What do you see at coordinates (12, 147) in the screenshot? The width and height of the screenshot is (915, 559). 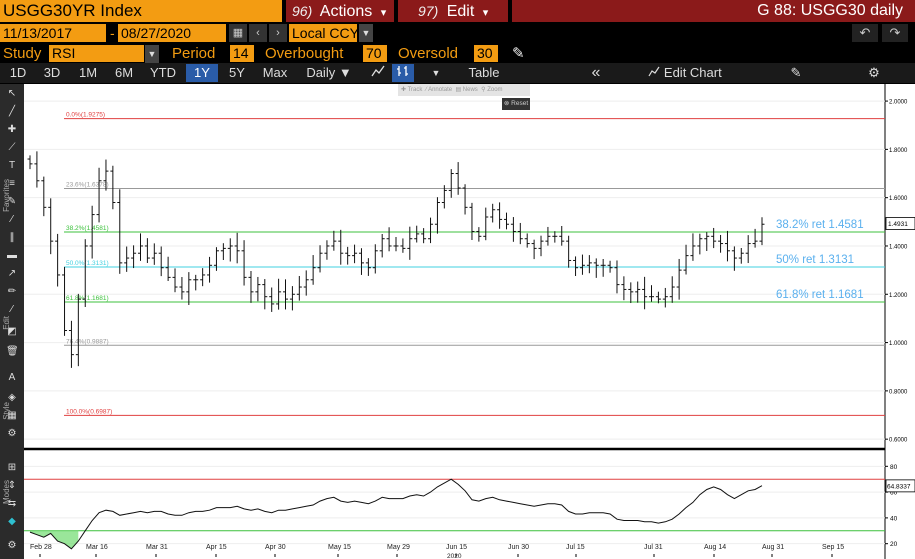 I see `trend-tool-icon: ⟋` at bounding box center [12, 147].